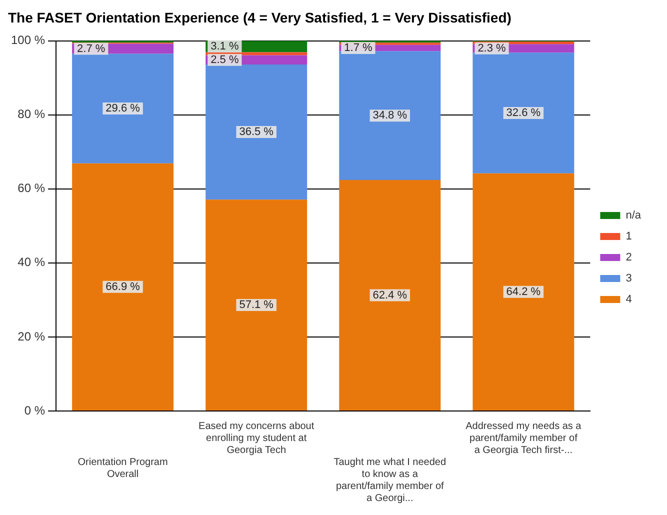  What do you see at coordinates (634, 216) in the screenshot?
I see `legend-label: n/a` at bounding box center [634, 216].